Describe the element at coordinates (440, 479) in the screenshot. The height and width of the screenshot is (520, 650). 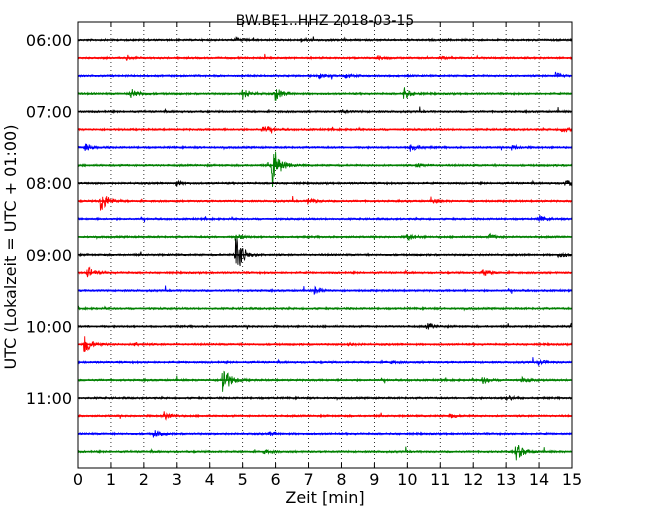
I see `x-tick-label: 11` at that location.